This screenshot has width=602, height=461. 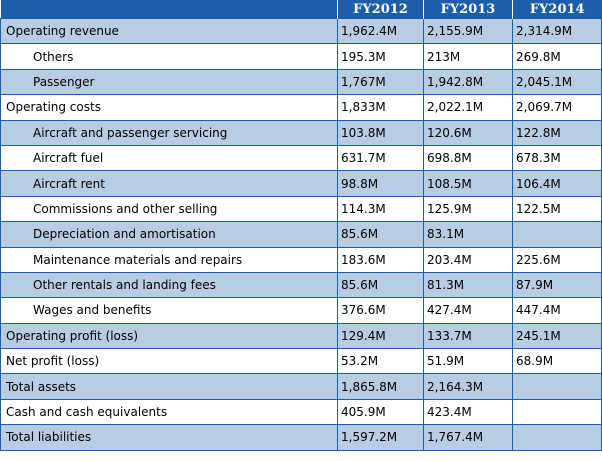 I want to click on table-row: Total liabilities 1,597.2M 1,767.4M, so click(x=301, y=437).